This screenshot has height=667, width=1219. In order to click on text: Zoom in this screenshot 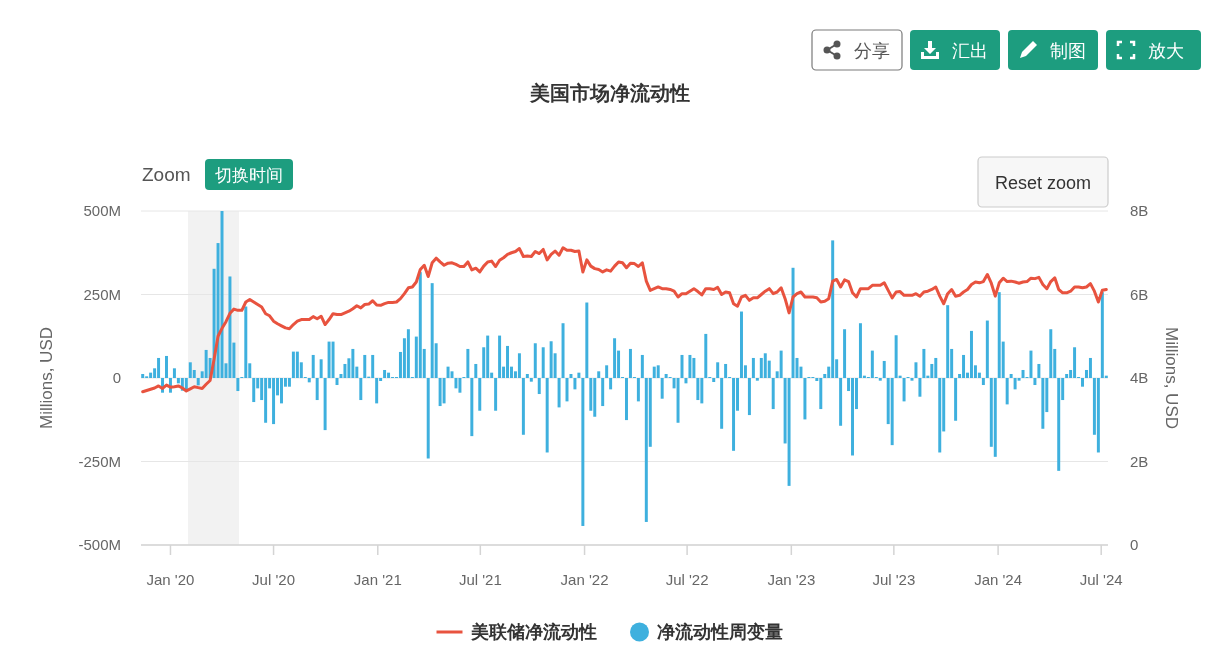, I will do `click(166, 174)`.